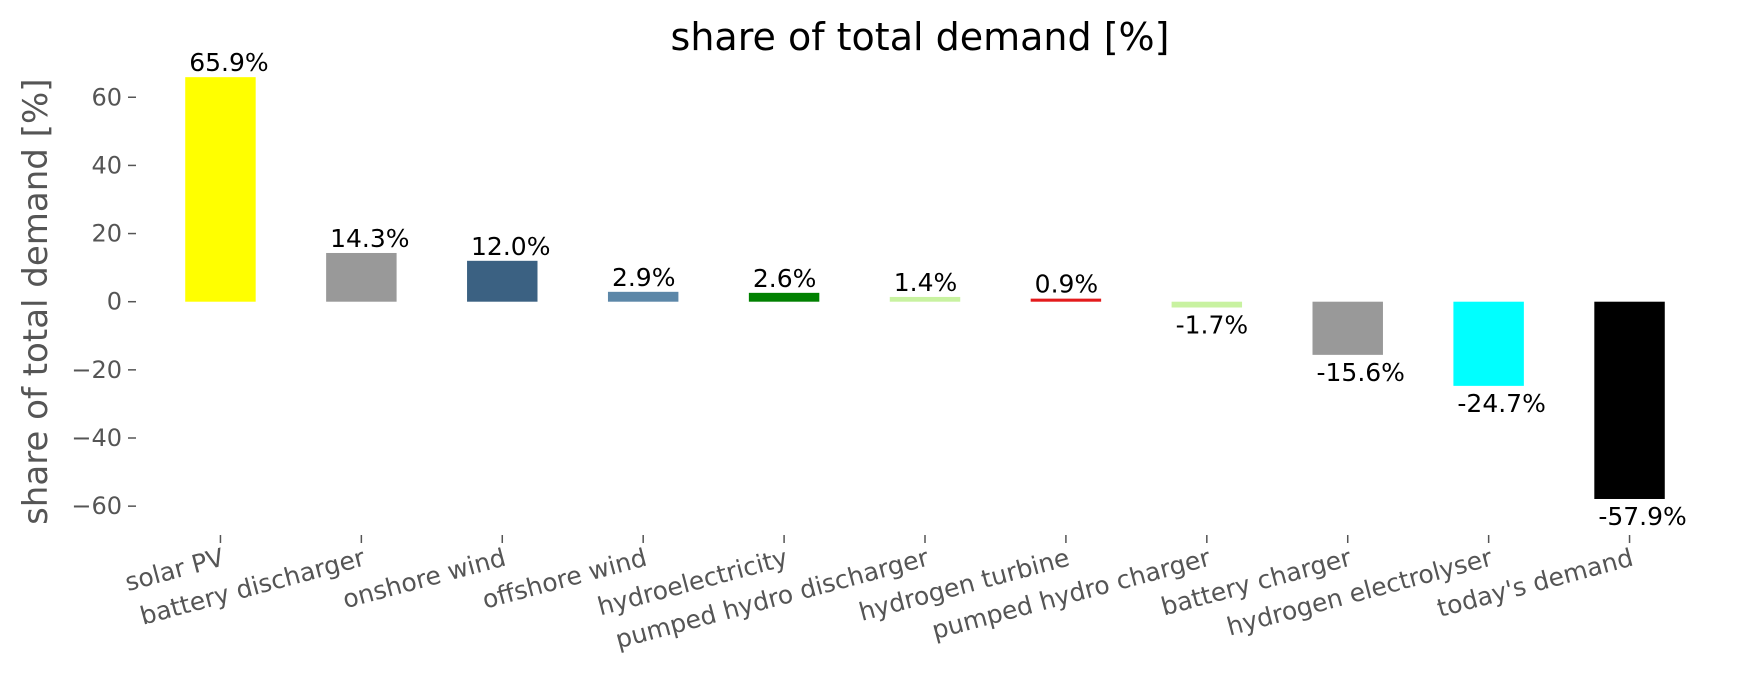 The width and height of the screenshot is (1753, 689). Describe the element at coordinates (510, 246) in the screenshot. I see `value-label: 12.0%` at that location.